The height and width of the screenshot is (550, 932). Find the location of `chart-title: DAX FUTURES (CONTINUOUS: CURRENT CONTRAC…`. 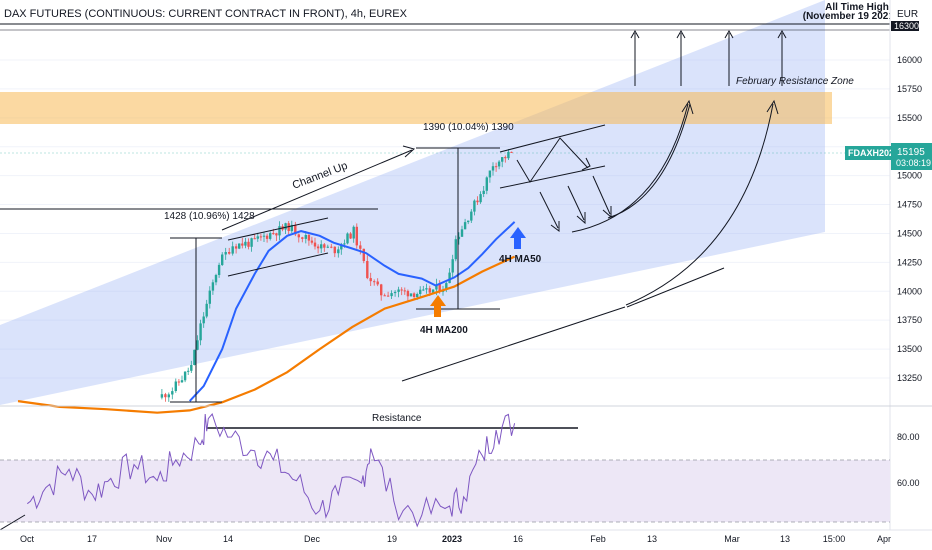

chart-title: DAX FUTURES (CONTINUOUS: CURRENT CONTRAC… is located at coordinates (206, 14).